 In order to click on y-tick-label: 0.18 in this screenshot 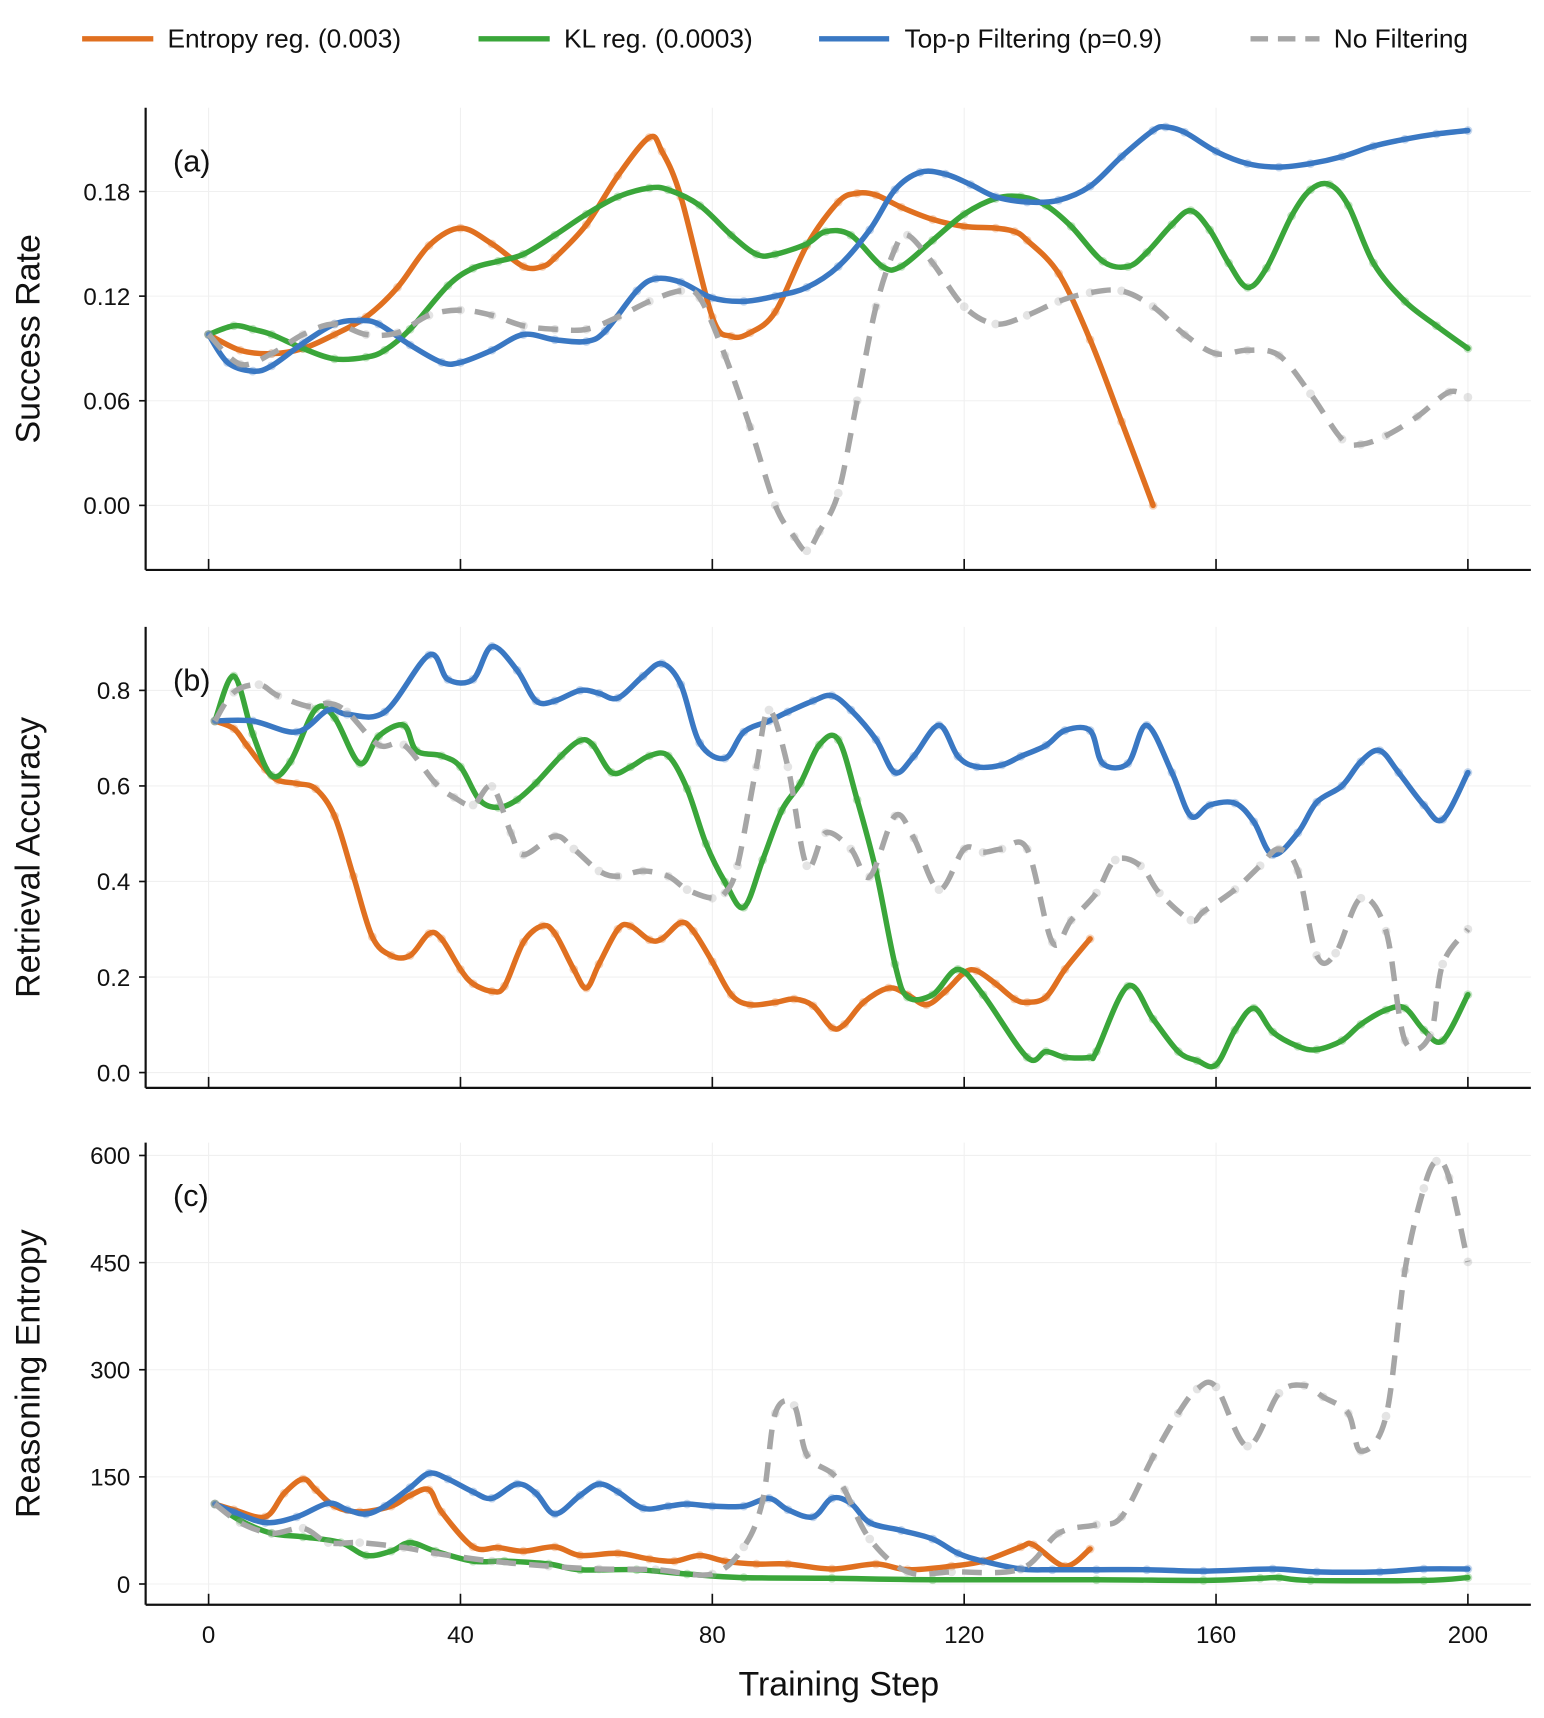, I will do `click(106, 192)`.